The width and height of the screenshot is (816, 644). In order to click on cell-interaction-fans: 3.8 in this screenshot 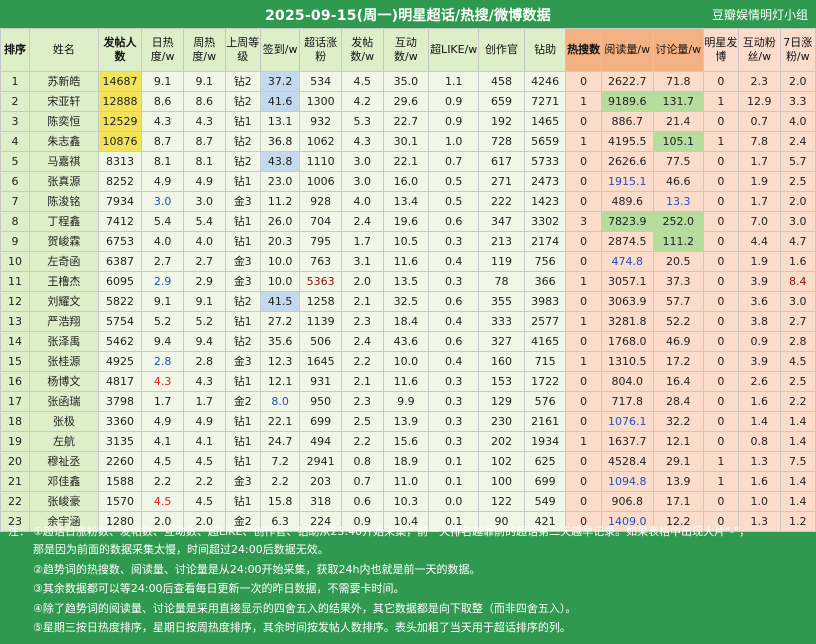, I will do `click(759, 321)`.